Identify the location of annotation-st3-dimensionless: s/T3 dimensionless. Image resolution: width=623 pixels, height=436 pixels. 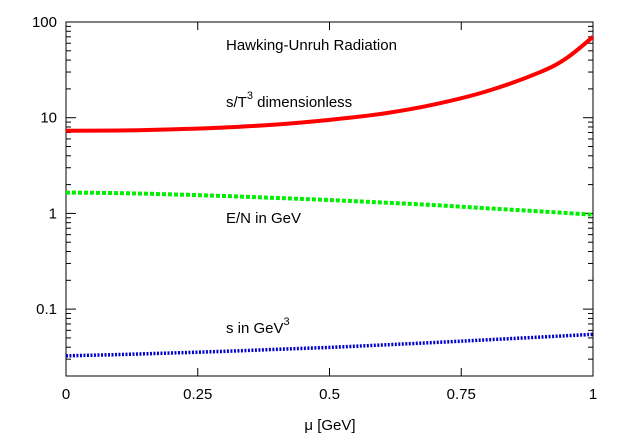
(289, 100).